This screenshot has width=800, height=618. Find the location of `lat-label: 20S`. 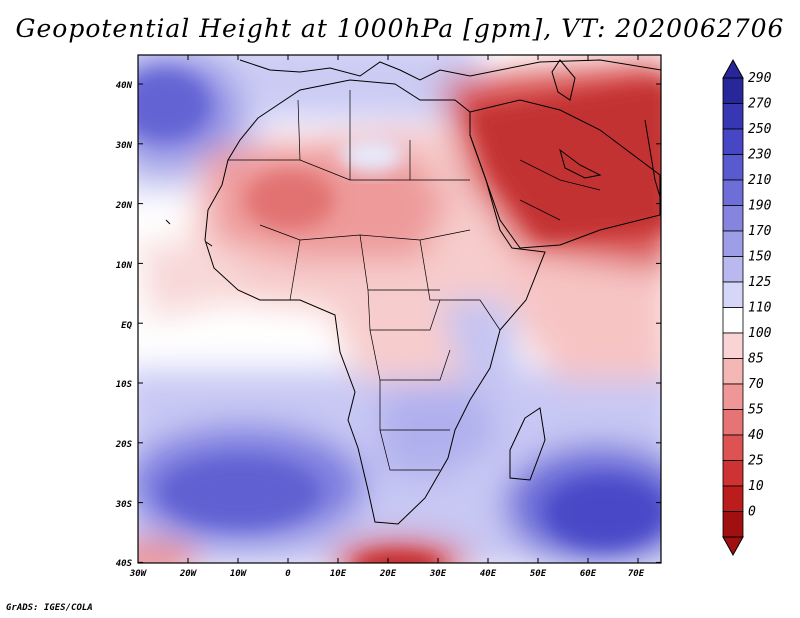

lat-label: 20S is located at coordinates (124, 445).